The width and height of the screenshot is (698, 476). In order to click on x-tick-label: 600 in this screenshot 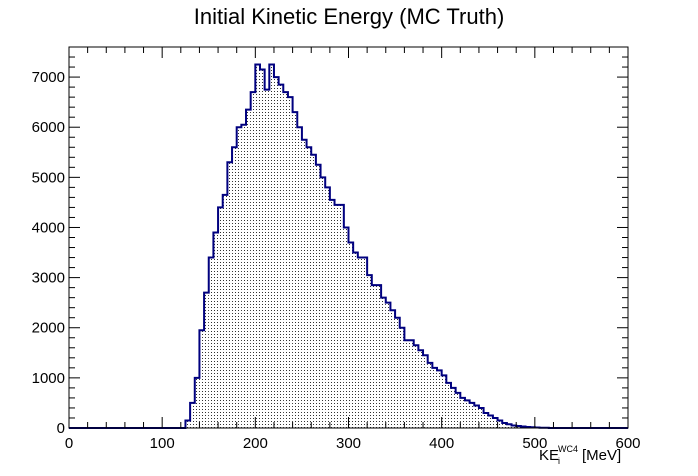, I will do `click(627, 443)`.